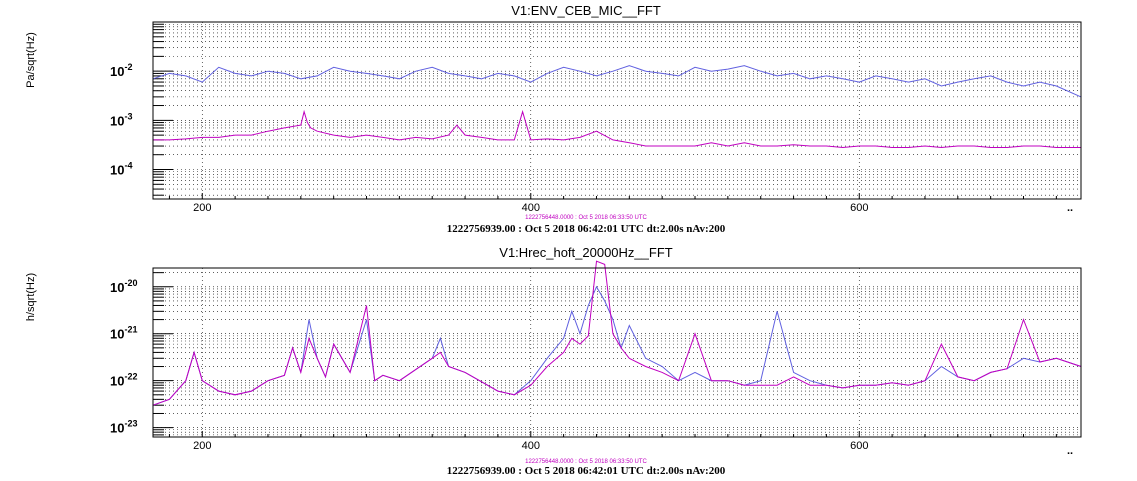  What do you see at coordinates (617, 107) in the screenshot?
I see `plot-series` at bounding box center [617, 107].